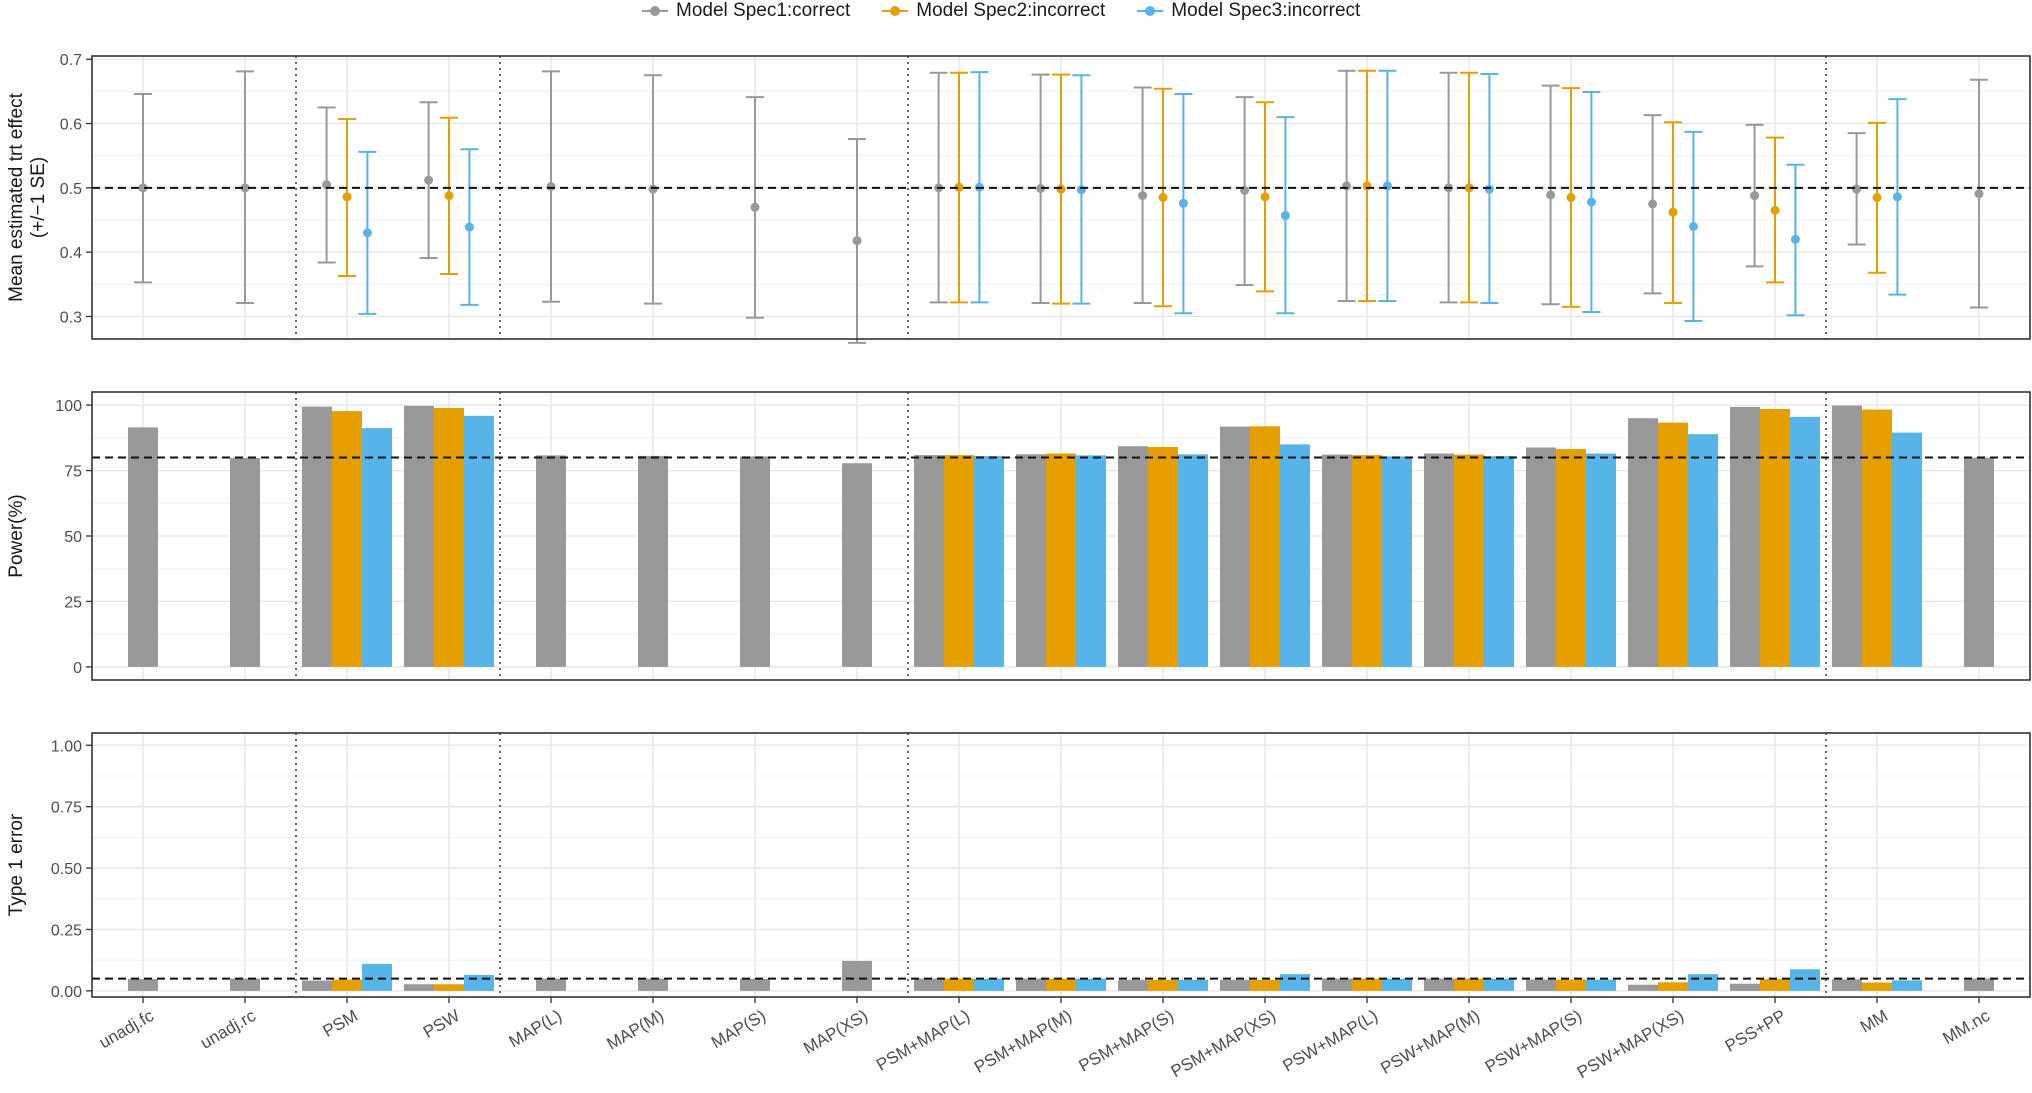  I want to click on y-tick-label: 0.75, so click(66, 808).